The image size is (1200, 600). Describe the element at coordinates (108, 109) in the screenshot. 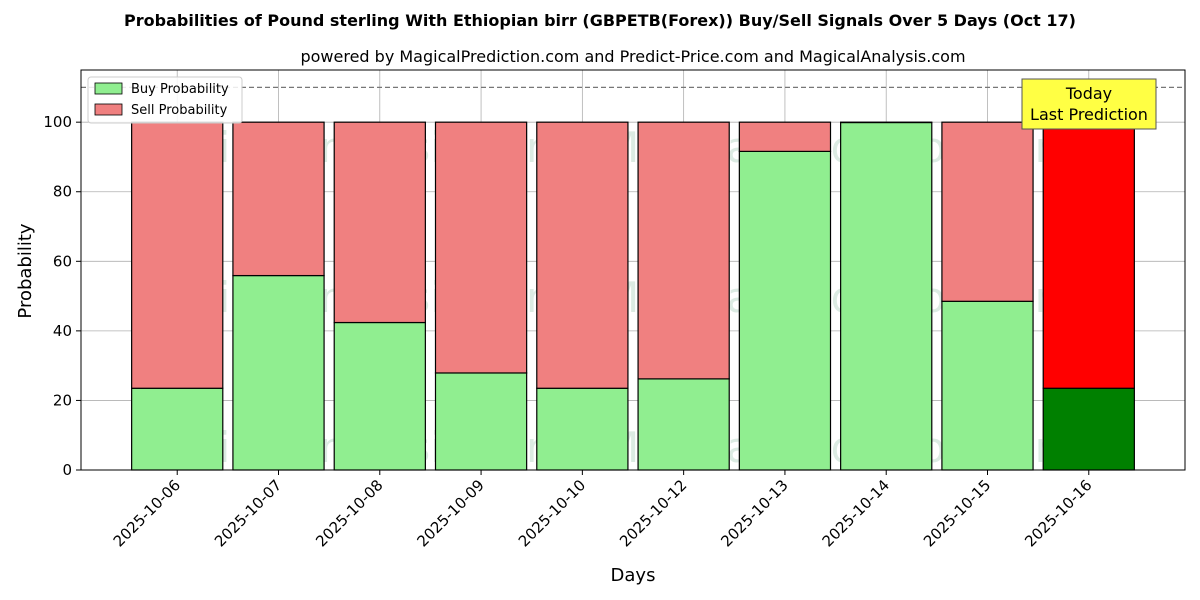

I see `legend-sell-swatch` at that location.